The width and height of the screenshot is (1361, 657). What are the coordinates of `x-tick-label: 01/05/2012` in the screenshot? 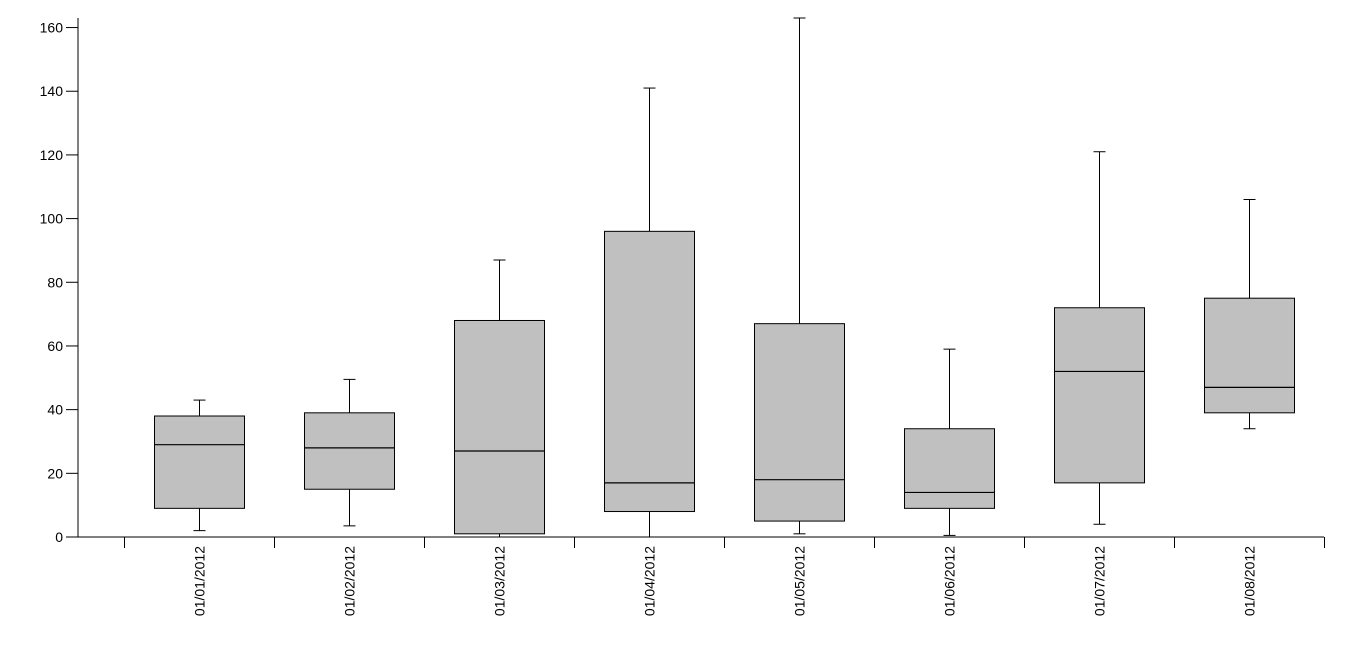 It's located at (800, 581).